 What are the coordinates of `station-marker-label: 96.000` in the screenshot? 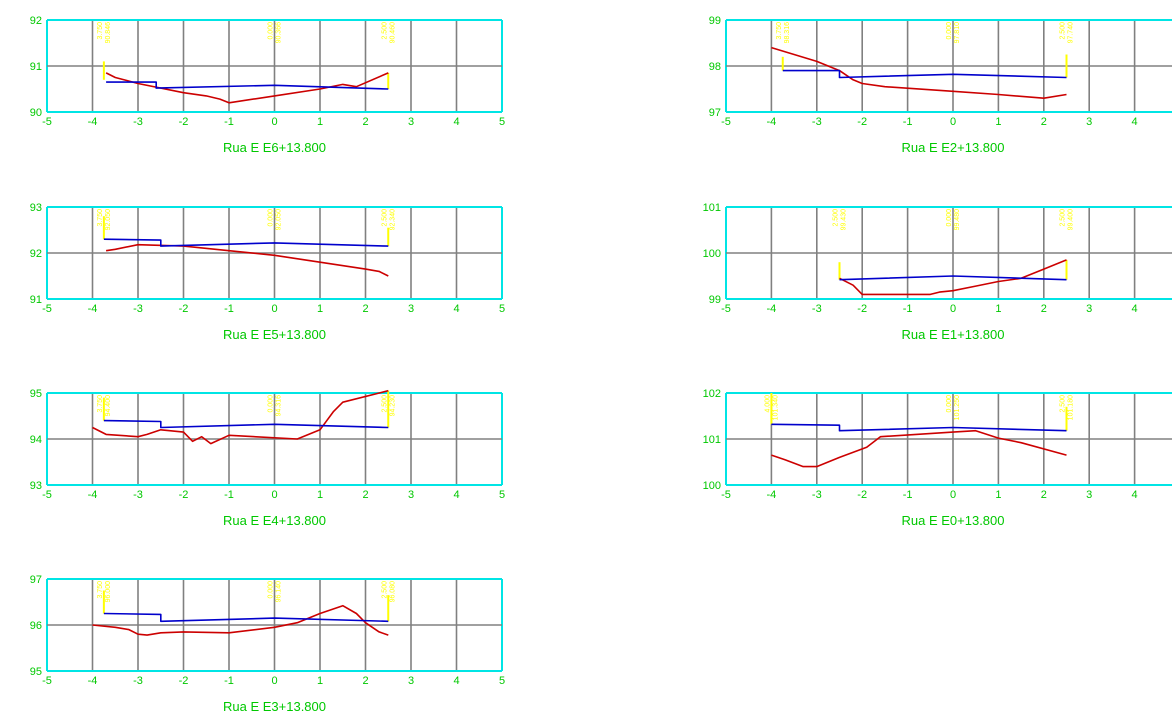 It's located at (108, 592).